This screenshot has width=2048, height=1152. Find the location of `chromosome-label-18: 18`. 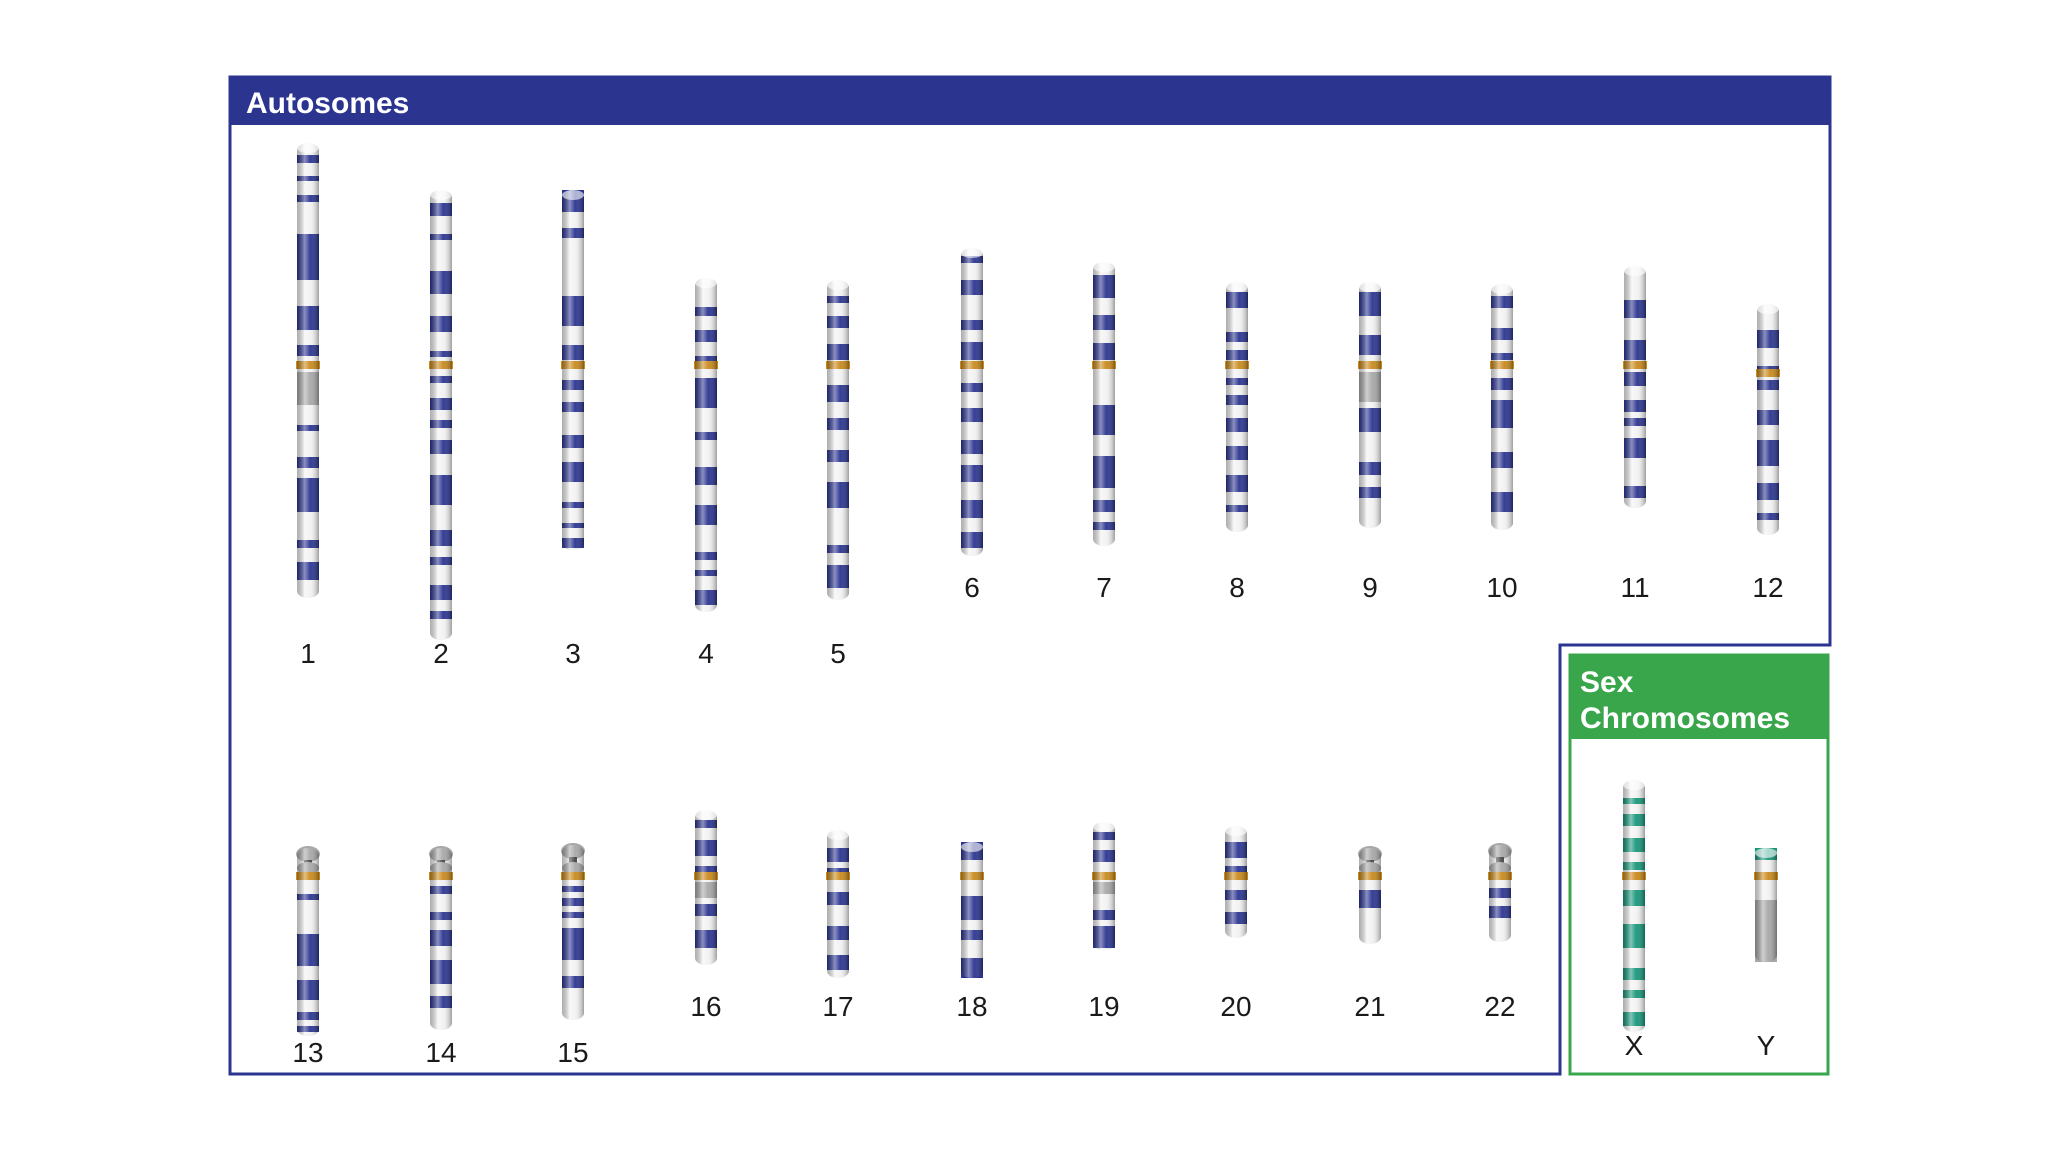

chromosome-label-18: 18 is located at coordinates (971, 1006).